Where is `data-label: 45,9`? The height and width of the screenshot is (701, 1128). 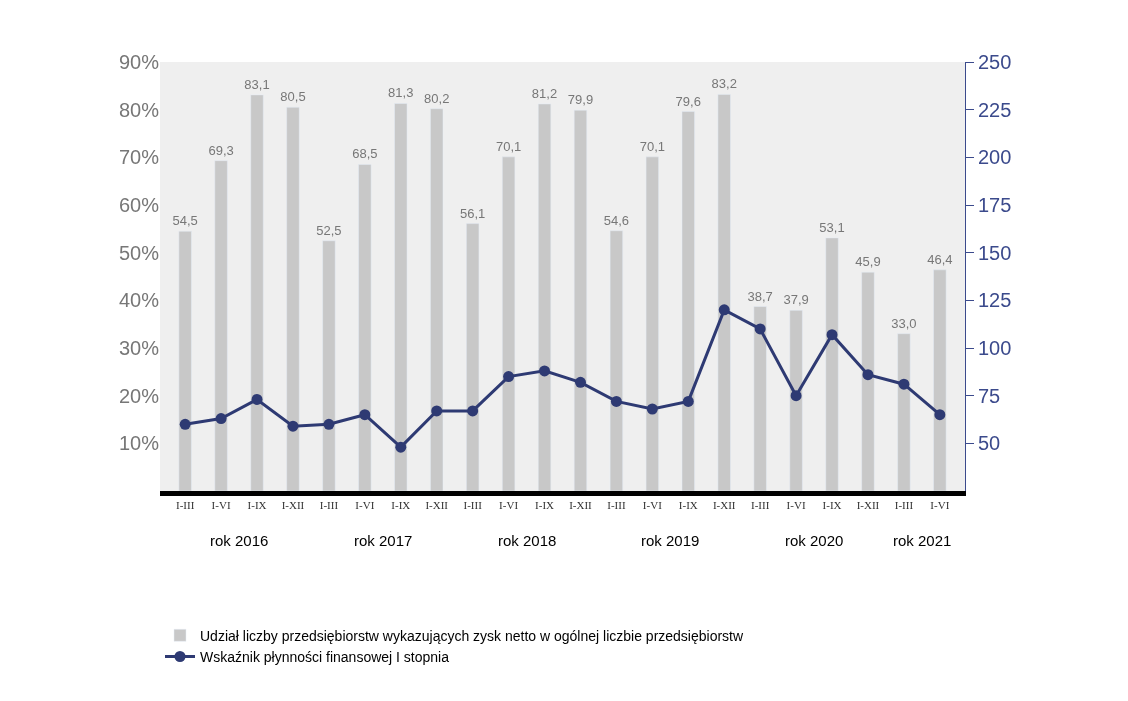 data-label: 45,9 is located at coordinates (868, 262).